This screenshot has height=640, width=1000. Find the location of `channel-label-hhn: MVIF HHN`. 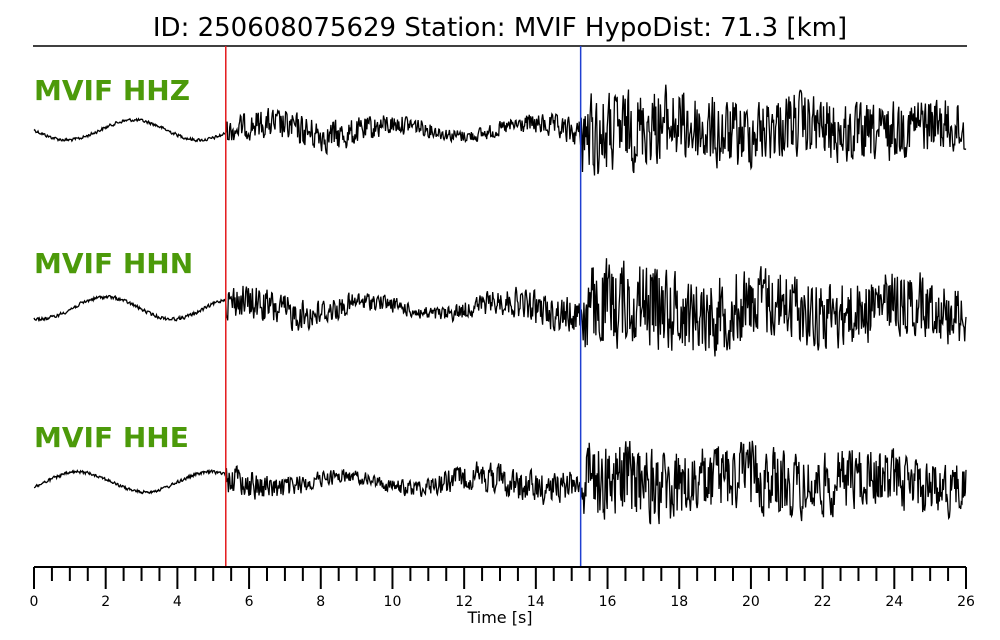

channel-label-hhn: MVIF HHN is located at coordinates (113, 263).